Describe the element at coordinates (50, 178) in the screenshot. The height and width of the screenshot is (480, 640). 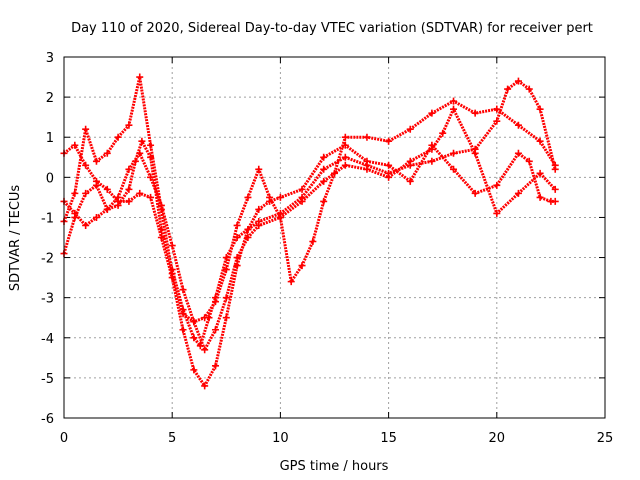
I see `y-tick-label: 0` at that location.